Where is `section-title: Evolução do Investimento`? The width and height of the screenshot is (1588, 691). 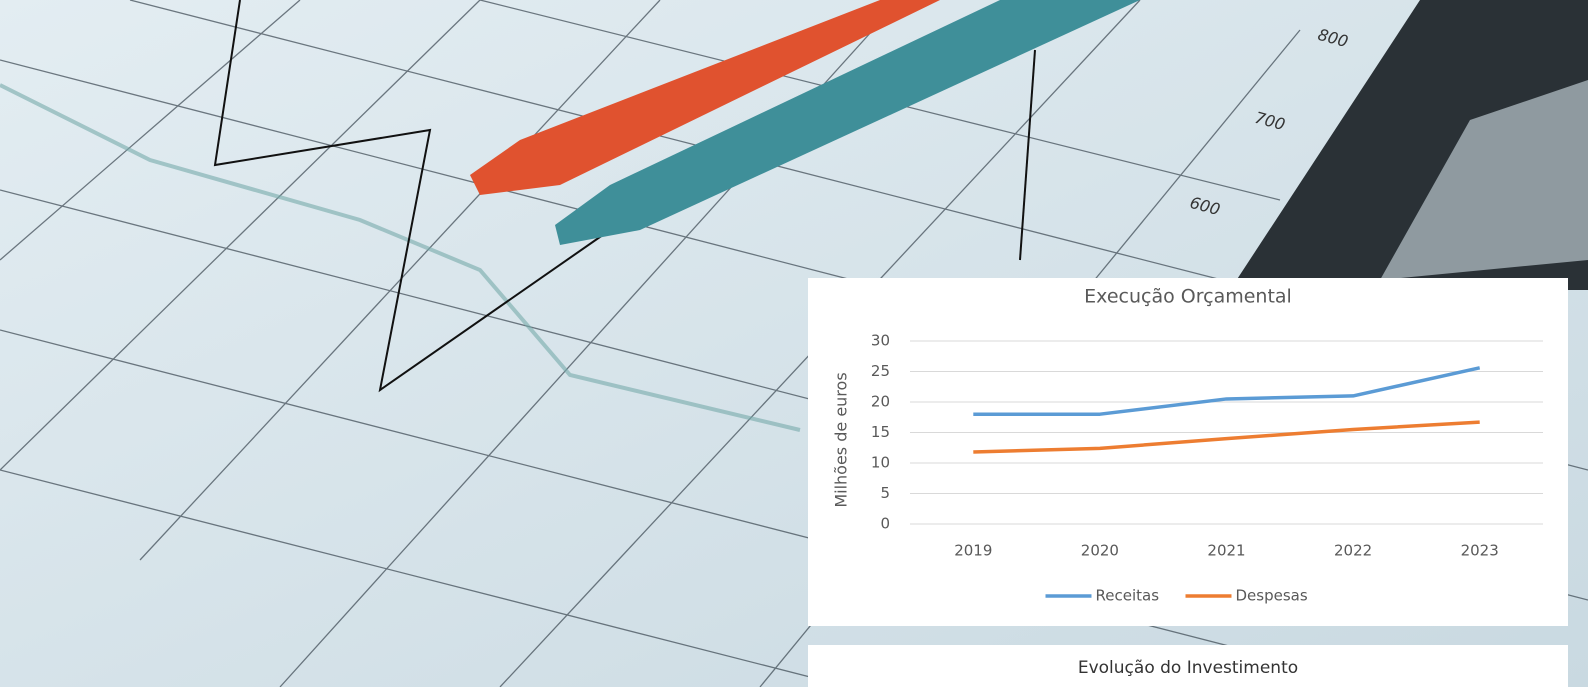
section-title: Evolução do Investimento is located at coordinates (1188, 668).